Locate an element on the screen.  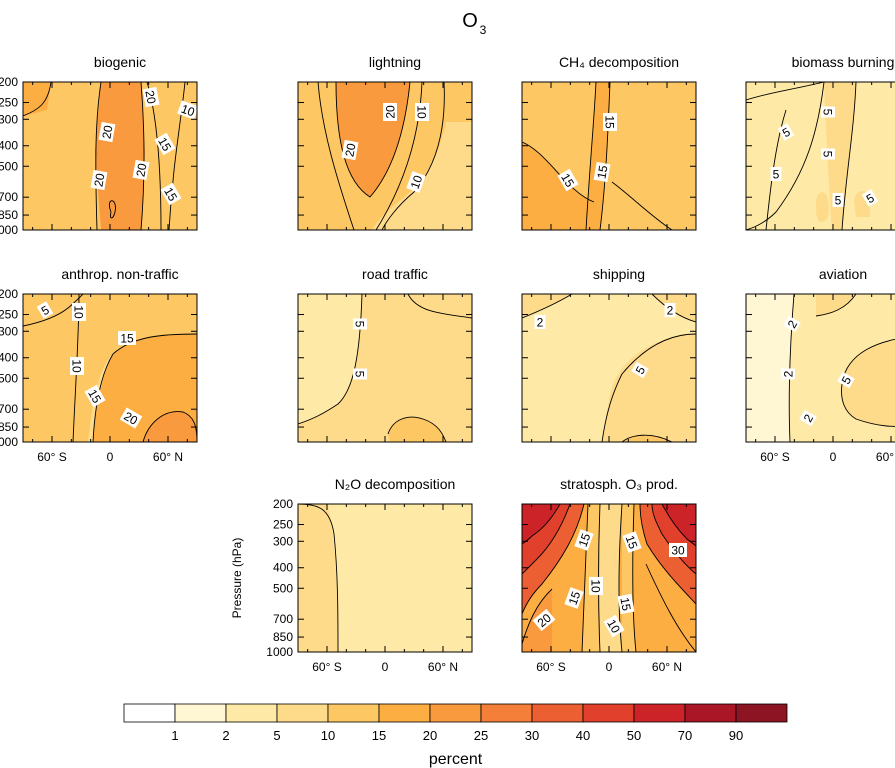
colorbar-tick-label: 30 is located at coordinates (532, 735).